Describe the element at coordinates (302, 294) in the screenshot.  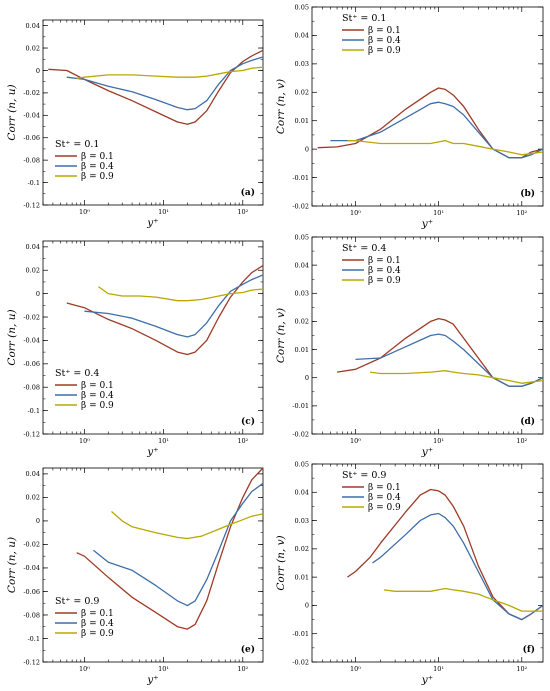
I see `y-tick-label: 0.03` at that location.